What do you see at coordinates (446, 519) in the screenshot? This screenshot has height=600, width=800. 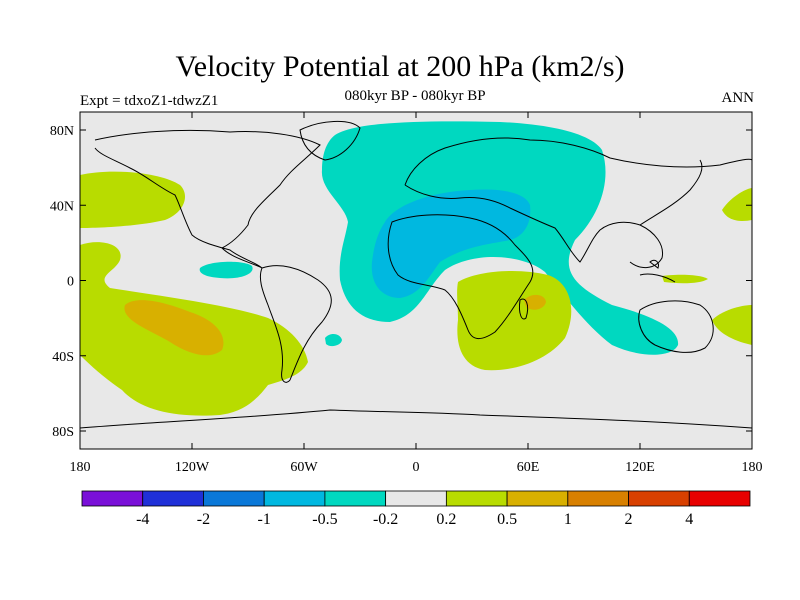 I see `colorbar-label: 0.2` at bounding box center [446, 519].